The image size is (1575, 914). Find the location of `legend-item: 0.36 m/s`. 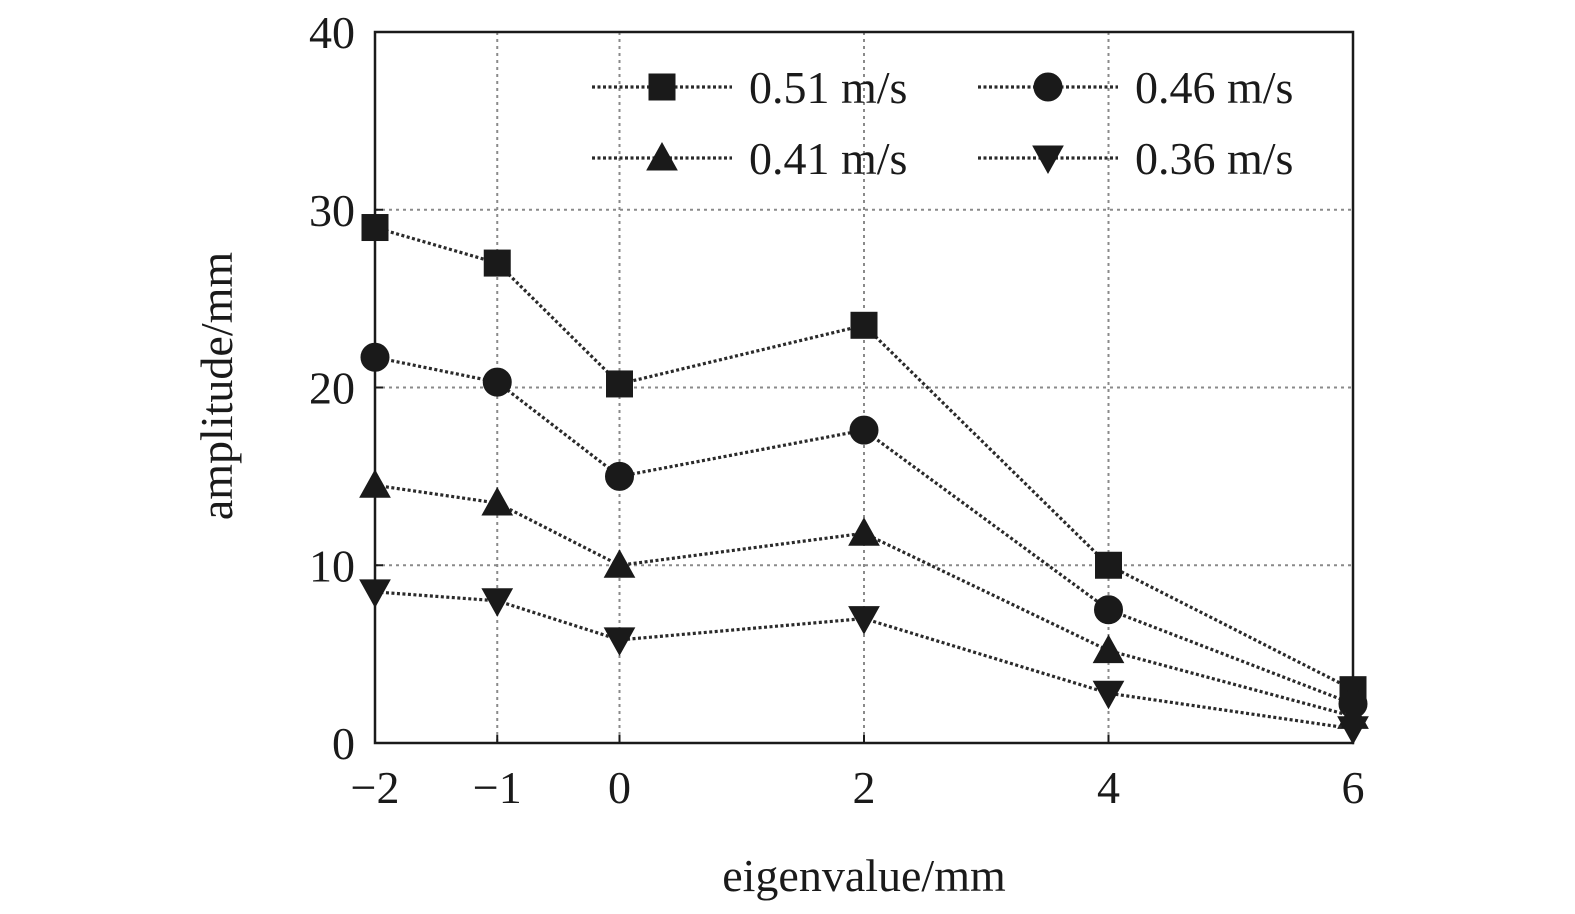

legend-item: 0.36 m/s is located at coordinates (1135, 158).